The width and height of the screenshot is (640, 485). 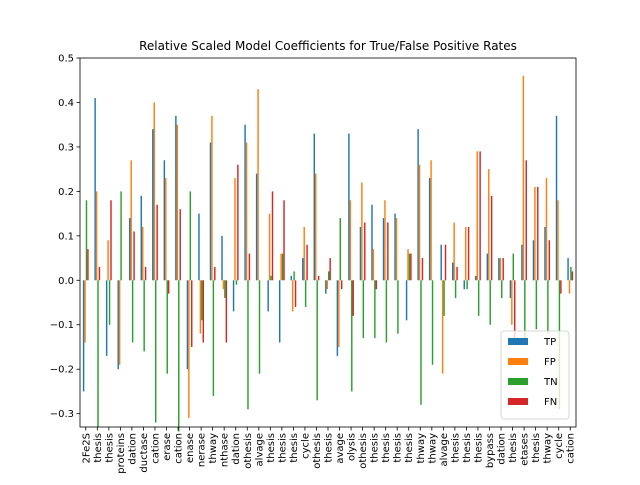 I want to click on y-tick-label: −0.1, so click(x=62, y=325).